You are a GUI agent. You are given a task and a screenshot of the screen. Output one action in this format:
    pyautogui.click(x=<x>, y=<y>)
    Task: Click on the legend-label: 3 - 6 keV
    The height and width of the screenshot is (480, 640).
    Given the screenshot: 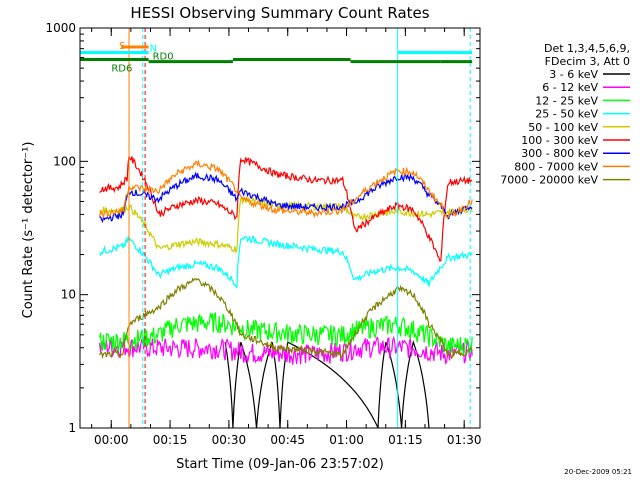 What is the action you would take?
    pyautogui.click(x=573, y=74)
    